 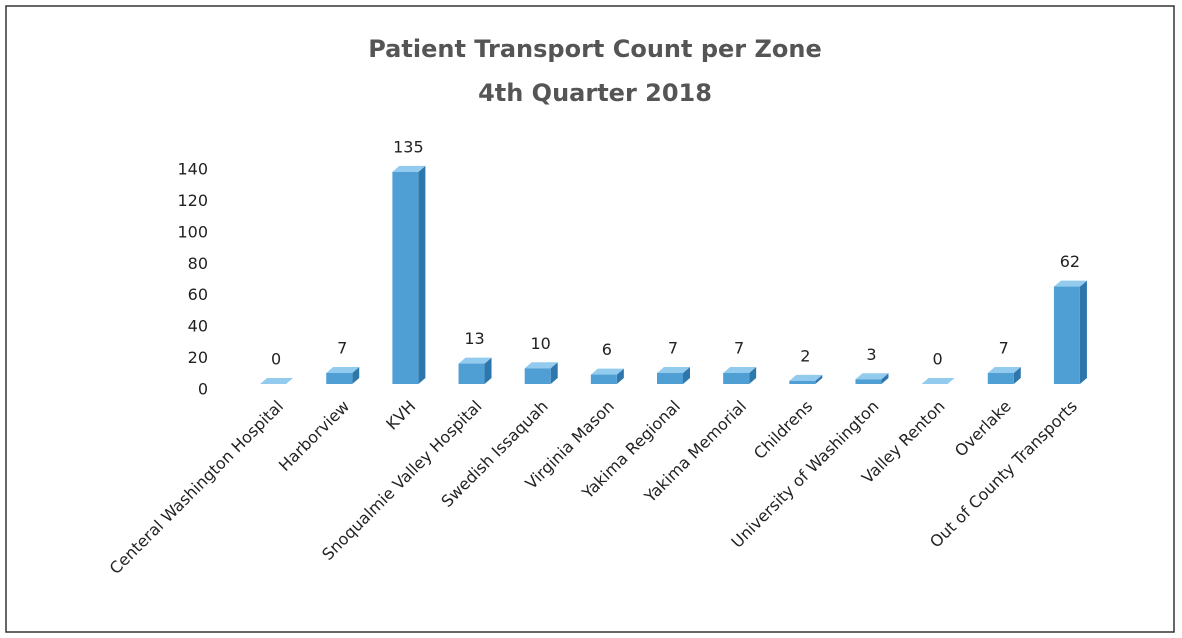 What do you see at coordinates (595, 49) in the screenshot?
I see `chart-title: Patient Transport Count per Zone` at bounding box center [595, 49].